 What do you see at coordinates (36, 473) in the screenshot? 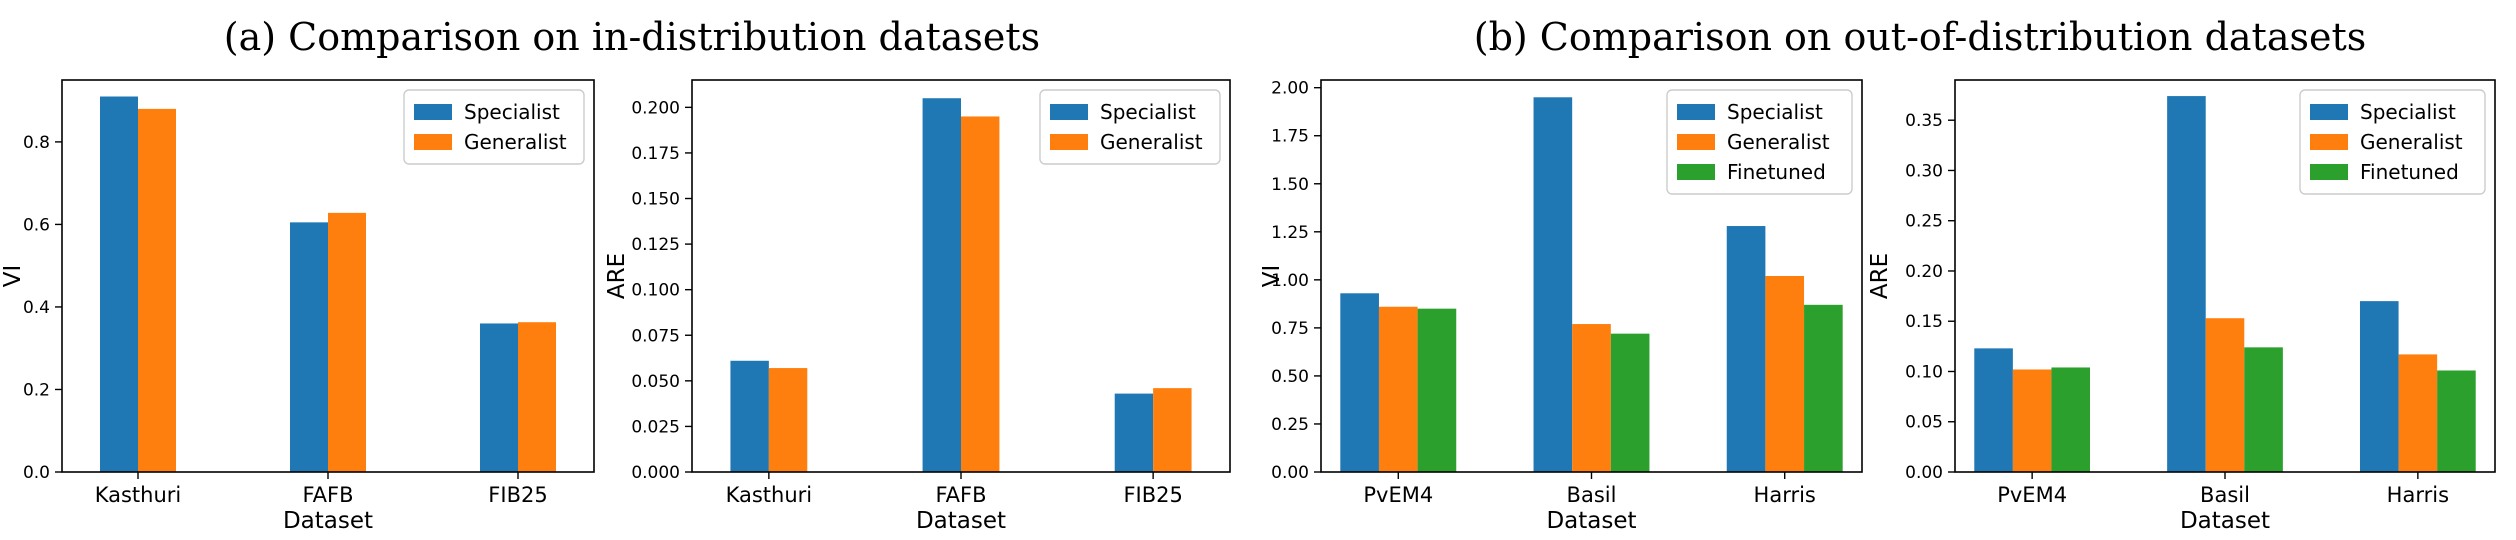
I see `y-tick-label: 0.0` at bounding box center [36, 473].